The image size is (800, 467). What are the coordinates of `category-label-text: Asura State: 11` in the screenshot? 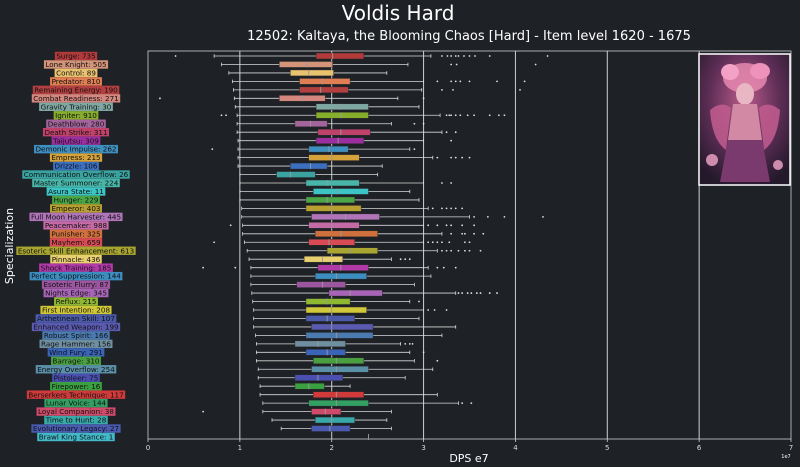 It's located at (76, 191).